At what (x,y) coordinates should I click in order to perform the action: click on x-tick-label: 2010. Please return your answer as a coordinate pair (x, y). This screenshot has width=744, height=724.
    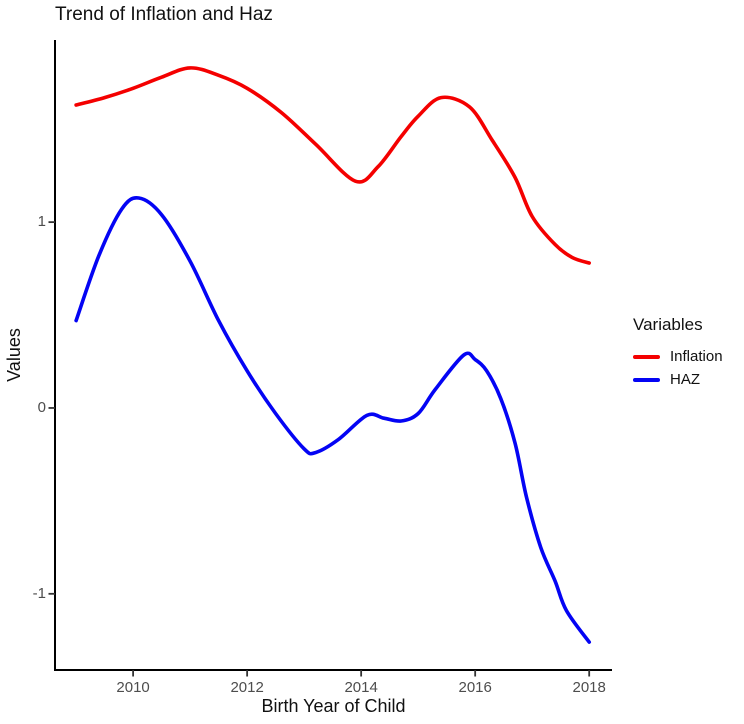
    Looking at the image, I should click on (133, 687).